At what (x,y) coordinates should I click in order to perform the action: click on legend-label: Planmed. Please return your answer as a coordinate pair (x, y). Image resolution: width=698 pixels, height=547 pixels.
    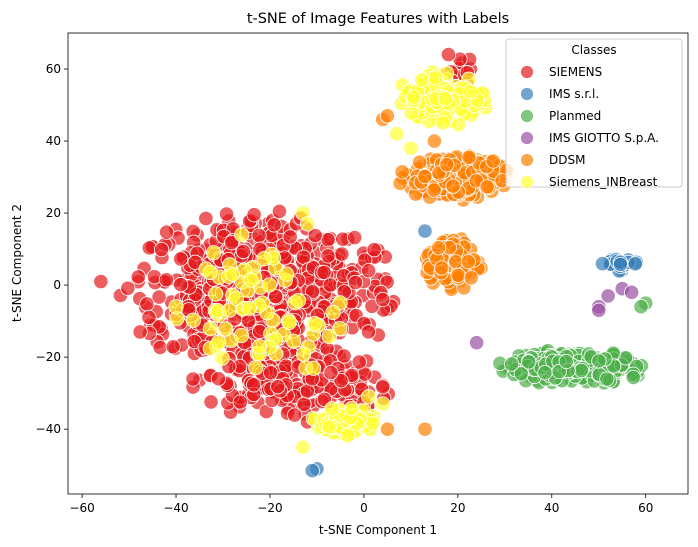
    Looking at the image, I should click on (575, 116).